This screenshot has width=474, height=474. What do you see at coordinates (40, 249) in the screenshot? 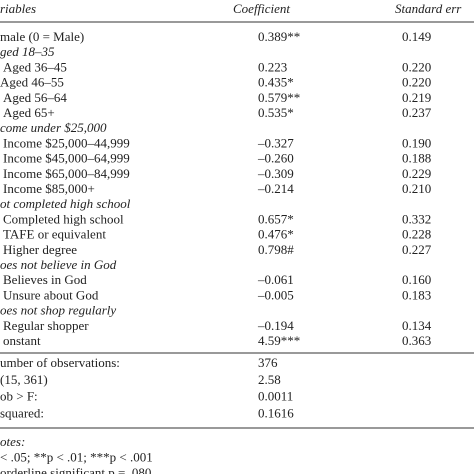
I see `row-label: Higher degree` at bounding box center [40, 249].